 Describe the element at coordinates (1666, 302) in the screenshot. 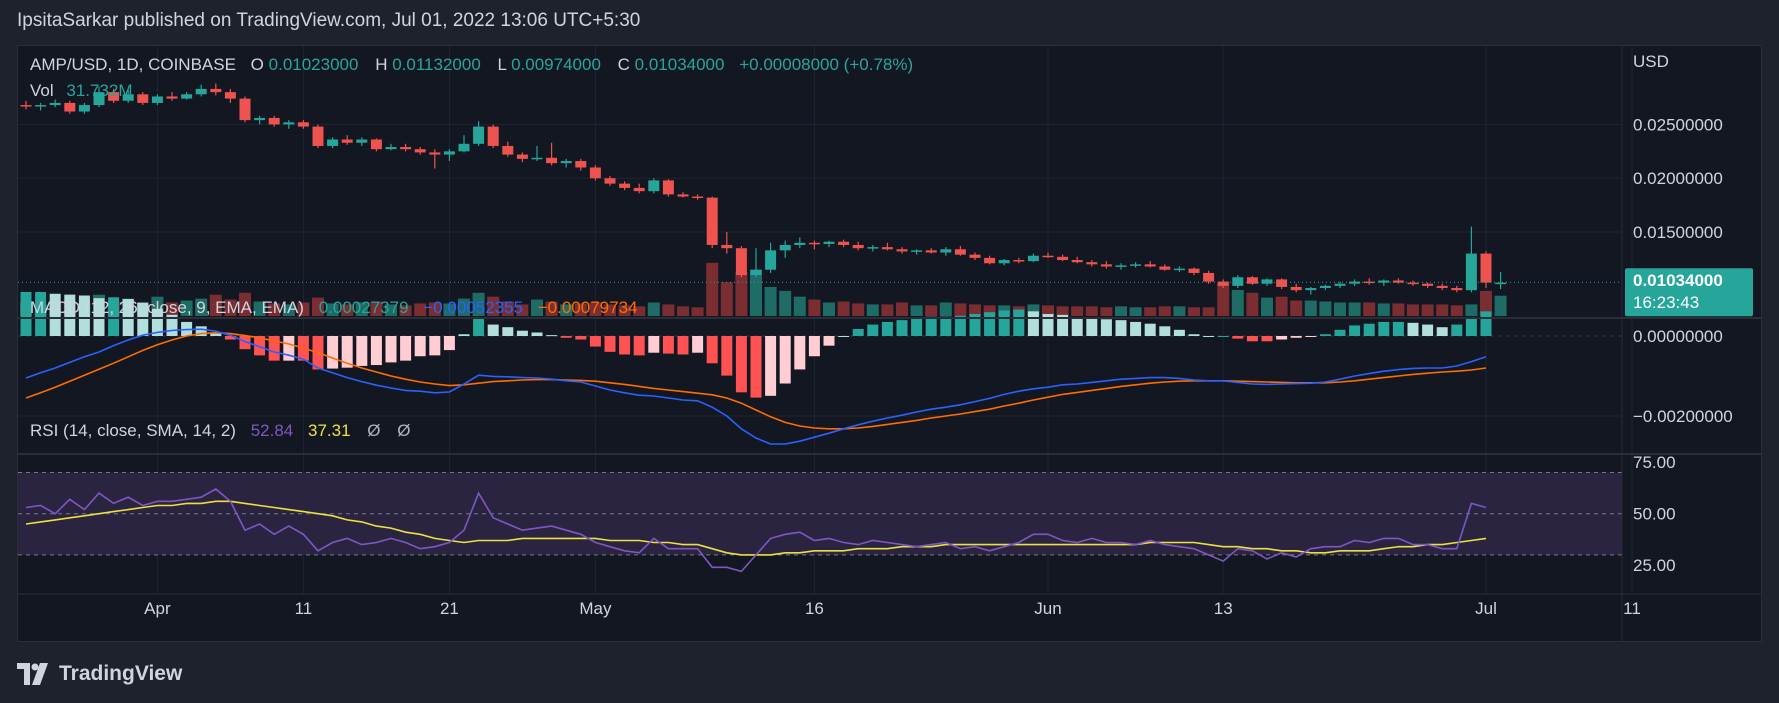

I see `bar-countdown: 16:23:43` at that location.